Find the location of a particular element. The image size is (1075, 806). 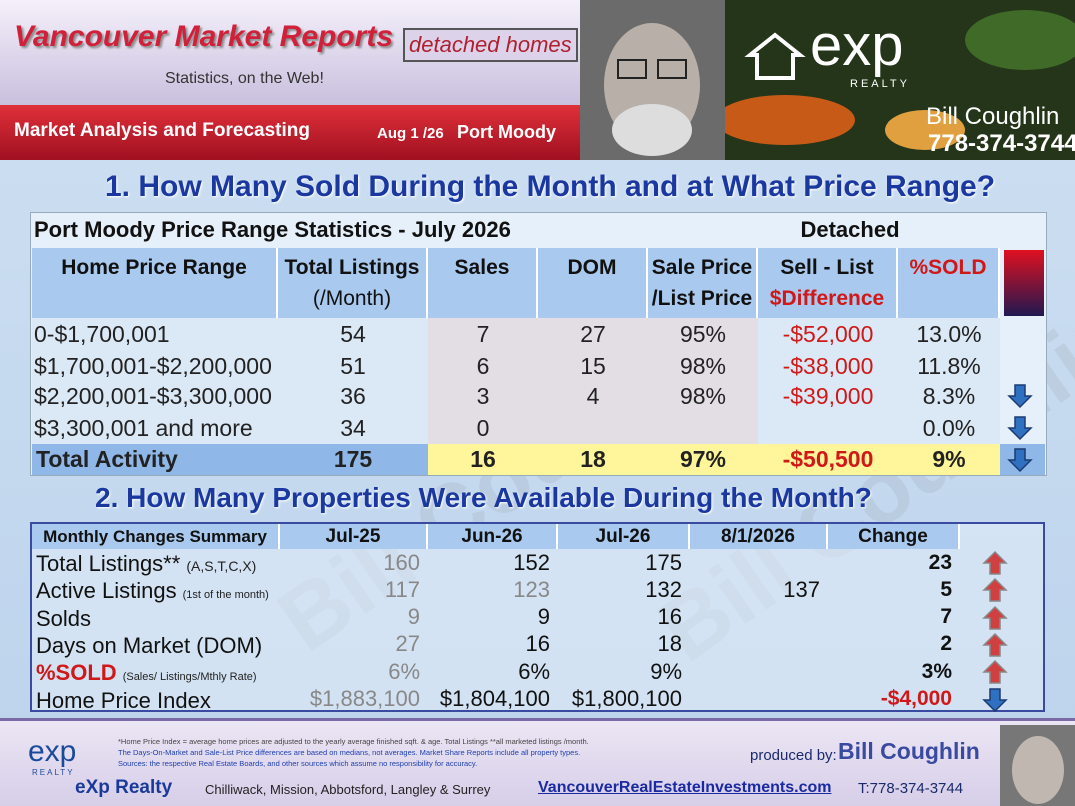

header-text: Sales is located at coordinates (482, 267).